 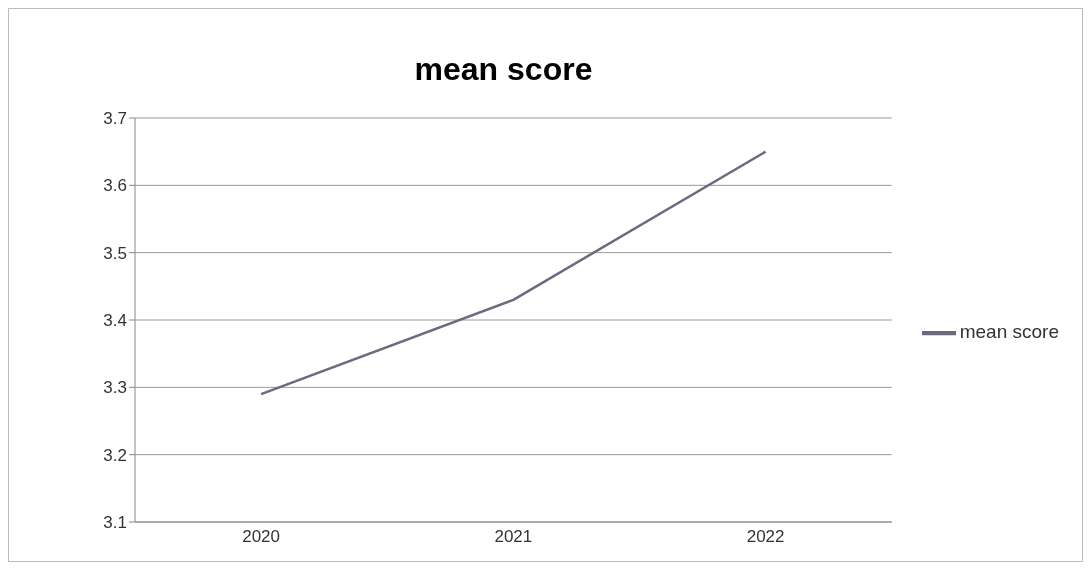 What do you see at coordinates (503, 69) in the screenshot?
I see `chart-title: mean score` at bounding box center [503, 69].